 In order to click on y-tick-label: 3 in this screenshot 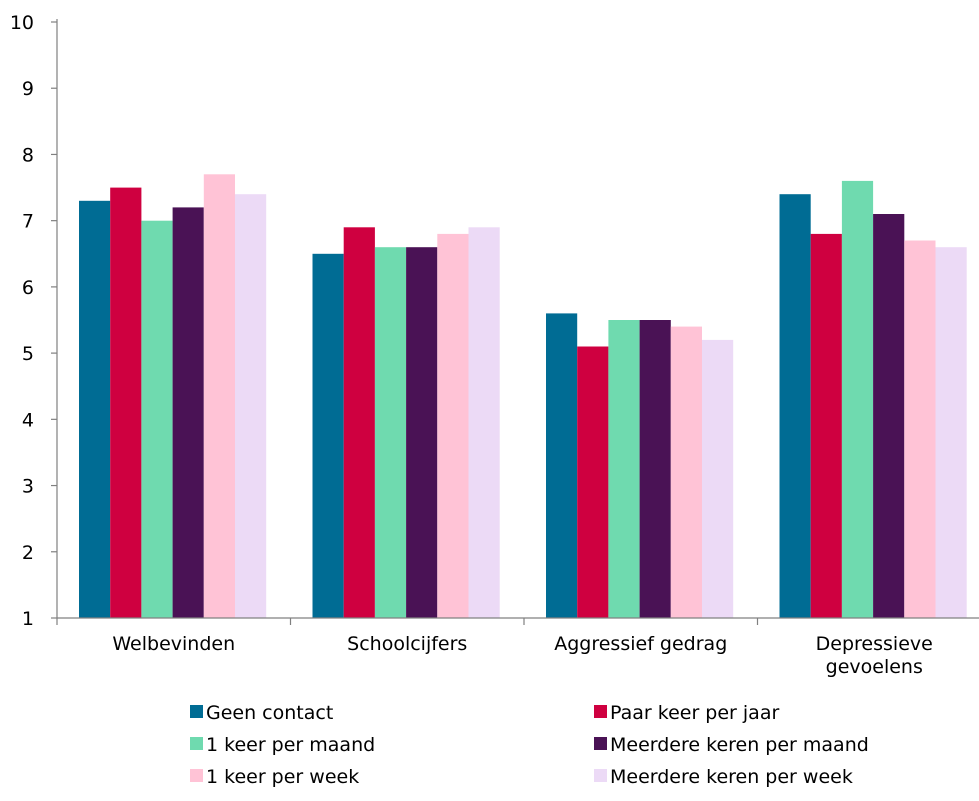, I will do `click(28, 487)`.